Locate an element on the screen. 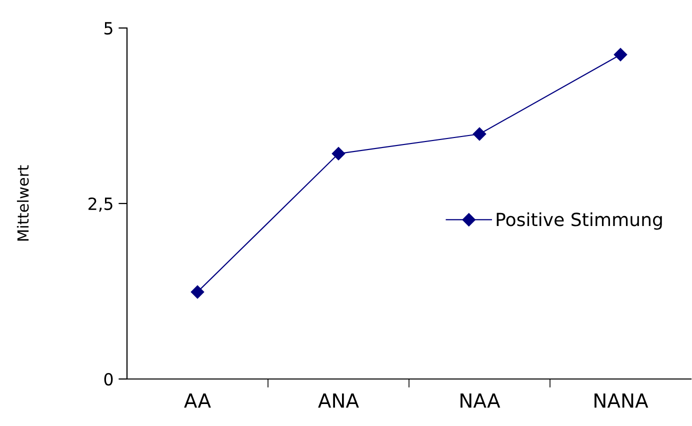 The width and height of the screenshot is (692, 426). x-tick-label: AA is located at coordinates (197, 400).